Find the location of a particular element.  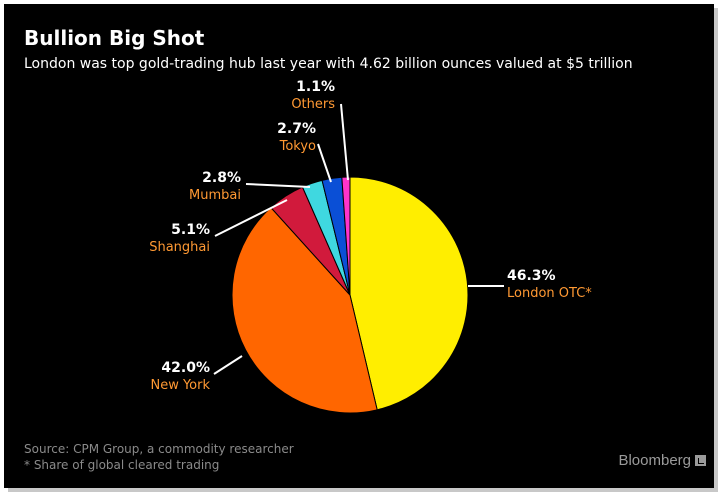

slice-label-london-otc: London OTC* is located at coordinates (549, 293).